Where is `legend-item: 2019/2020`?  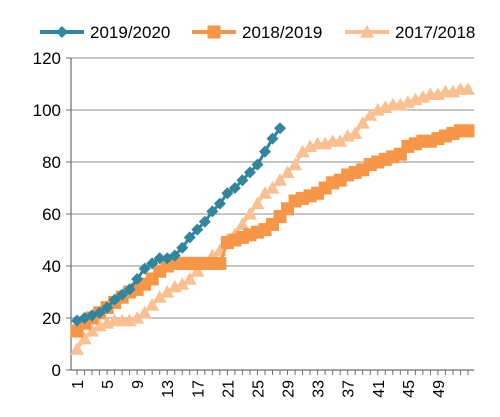
legend-item: 2019/2020 is located at coordinates (105, 32).